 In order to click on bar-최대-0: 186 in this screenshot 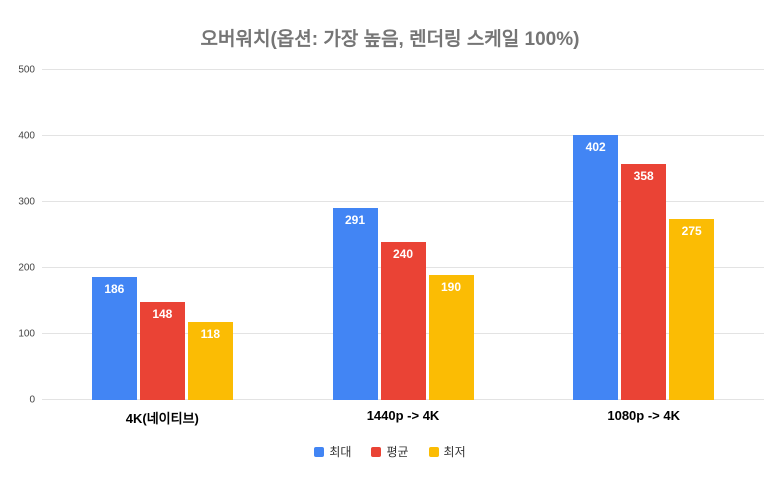, I will do `click(114, 338)`.